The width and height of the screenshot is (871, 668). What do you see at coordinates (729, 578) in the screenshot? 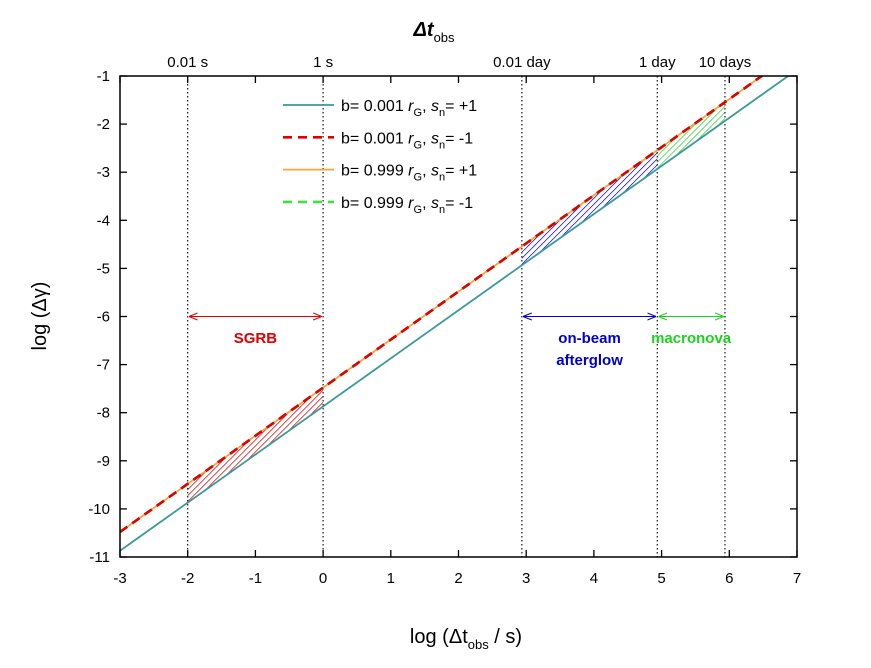
I see `x-tick-label: 6` at bounding box center [729, 578].